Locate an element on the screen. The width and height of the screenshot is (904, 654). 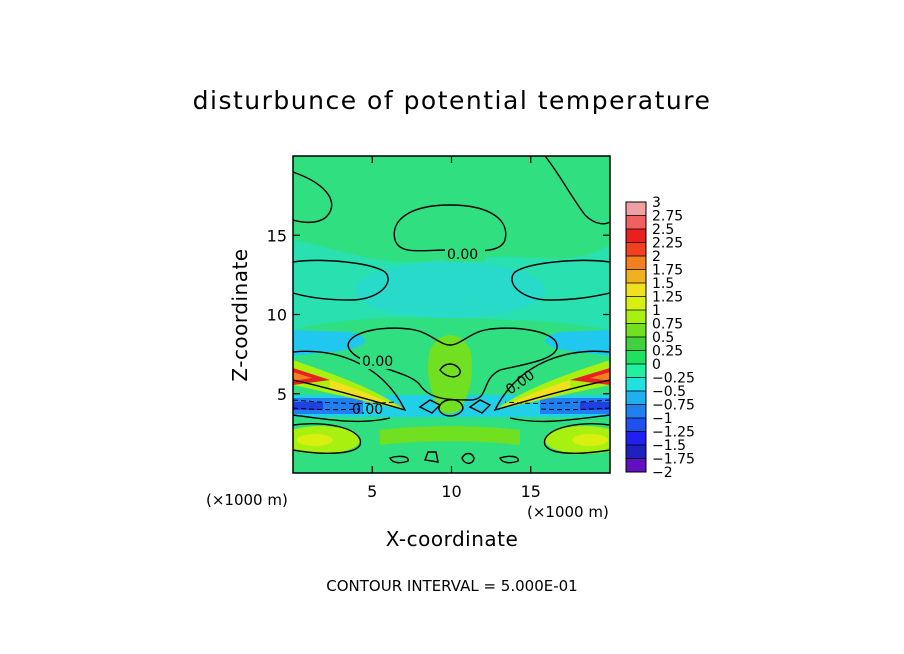
warm-core-low-right is located at coordinates (590, 440).